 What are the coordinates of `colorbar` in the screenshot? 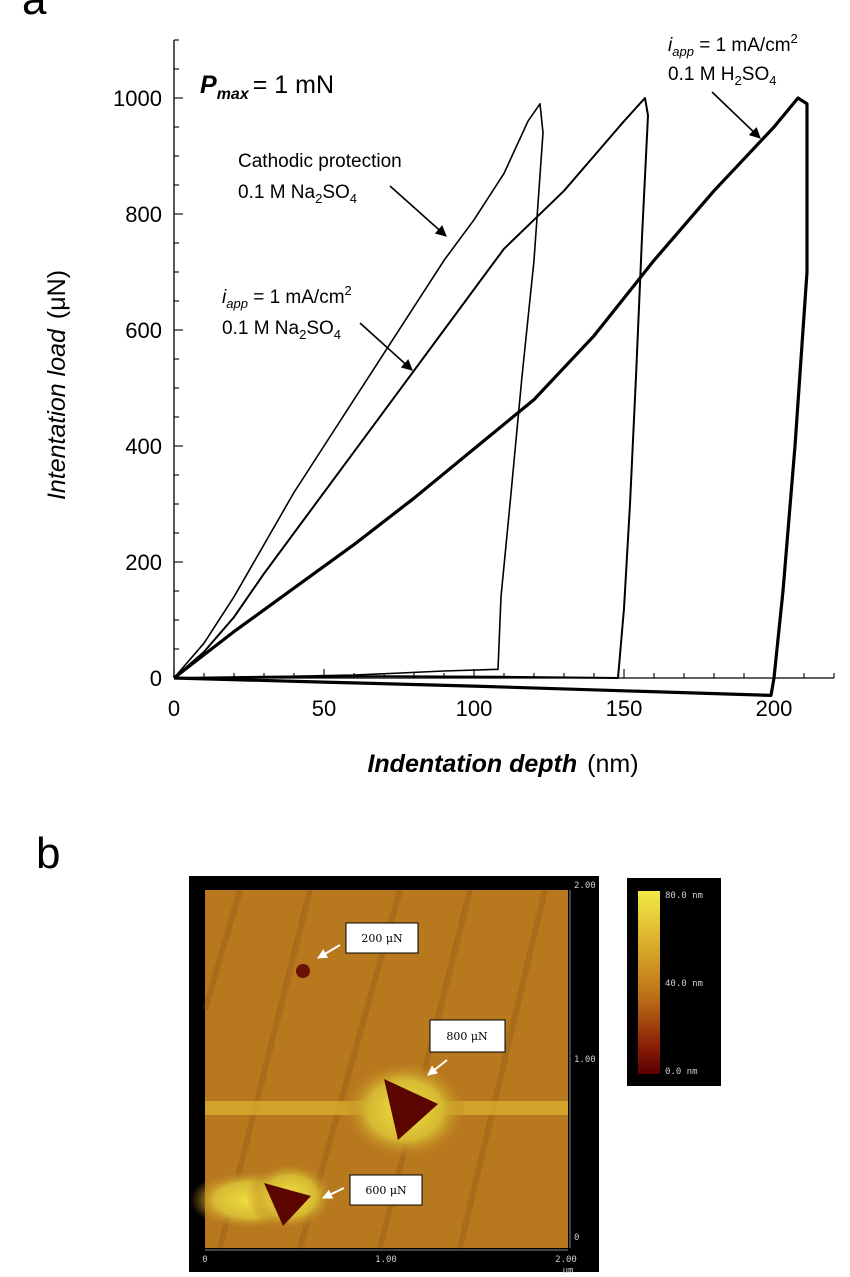 It's located at (649, 982).